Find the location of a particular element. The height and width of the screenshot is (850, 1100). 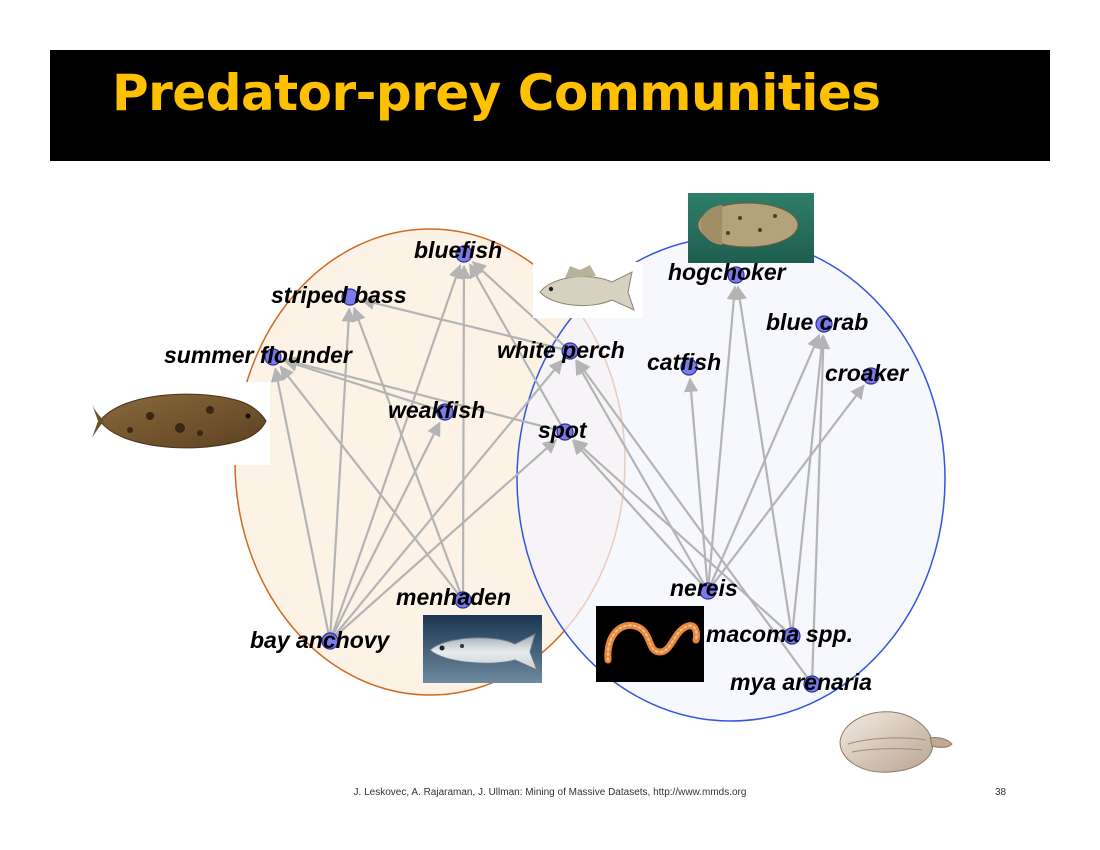

edge-nereis-to-spot is located at coordinates (640, 515).